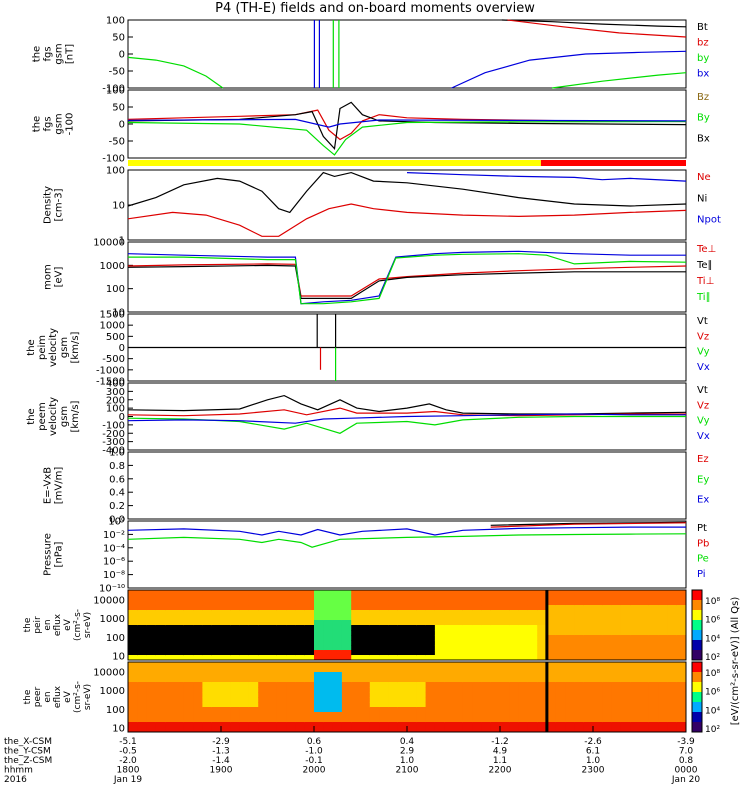 The image size is (750, 800). I want to click on y-axis-label: eflux, so click(58, 696).